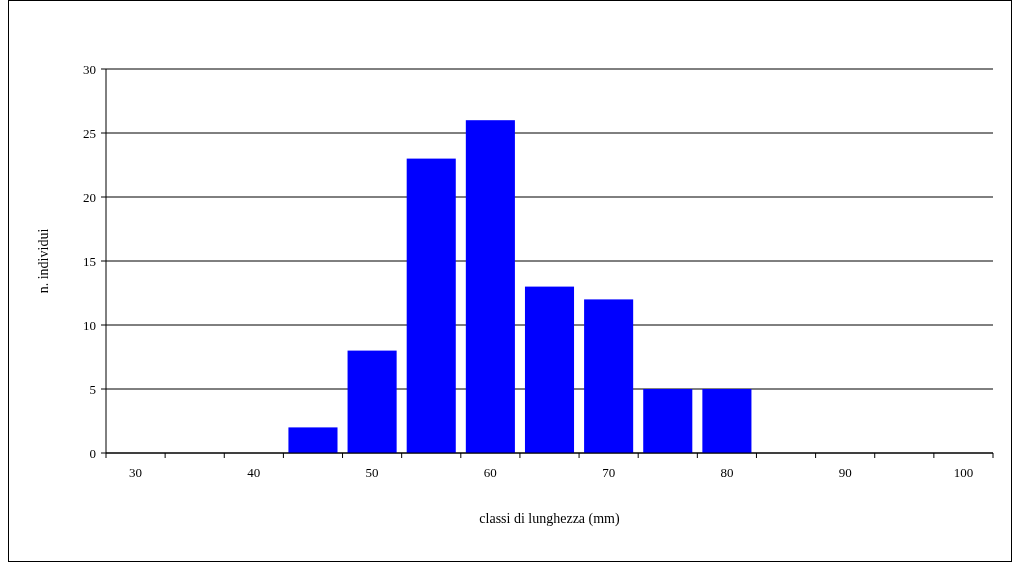  What do you see at coordinates (89, 69) in the screenshot?
I see `y-tick-label: 30` at bounding box center [89, 69].